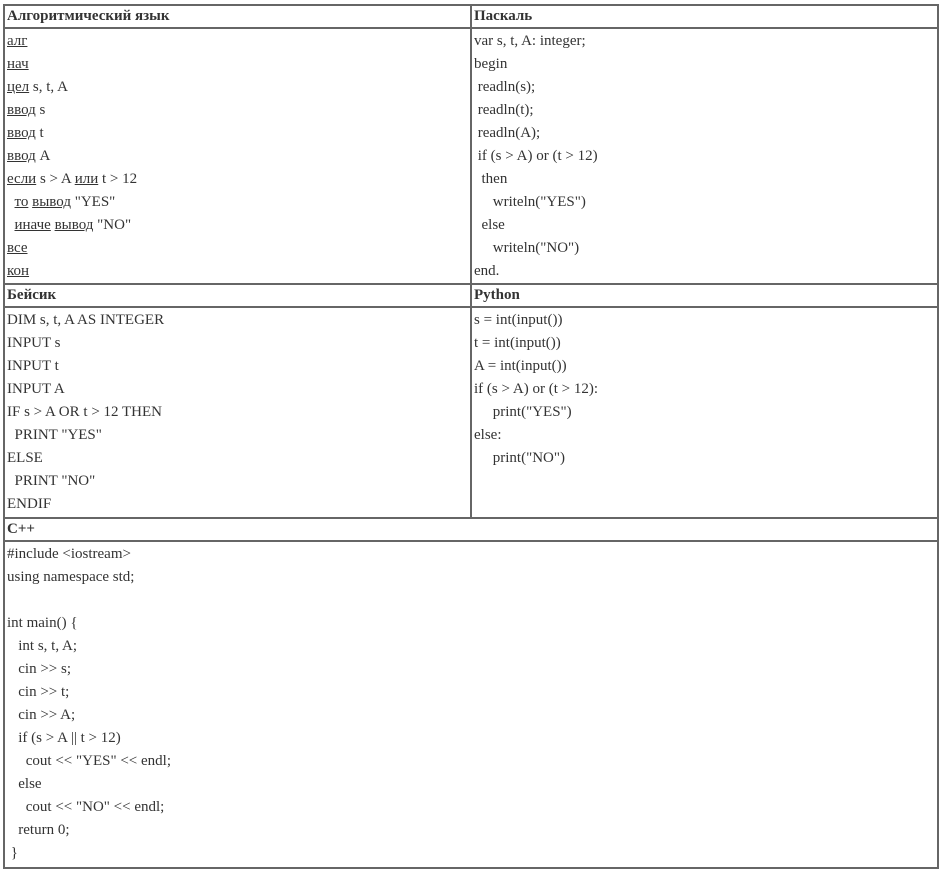  I want to click on code-text: A, so click(43, 156).